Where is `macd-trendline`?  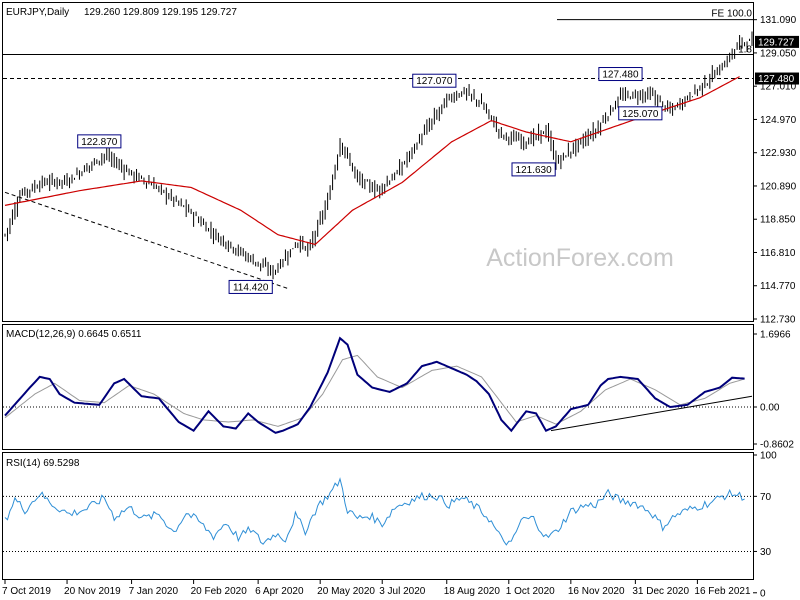
macd-trendline is located at coordinates (651, 413).